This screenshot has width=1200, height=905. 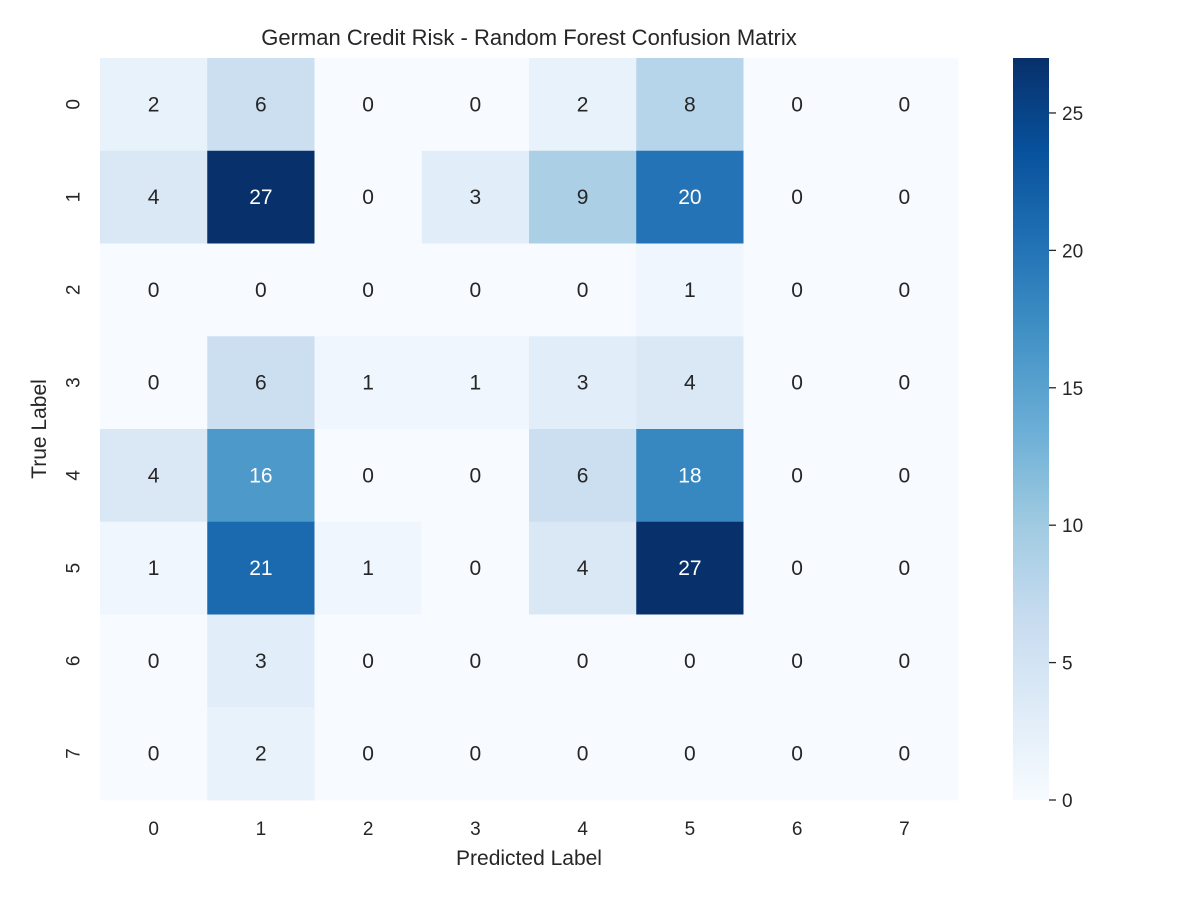 What do you see at coordinates (797, 829) in the screenshot?
I see `x-tick-label: 6` at bounding box center [797, 829].